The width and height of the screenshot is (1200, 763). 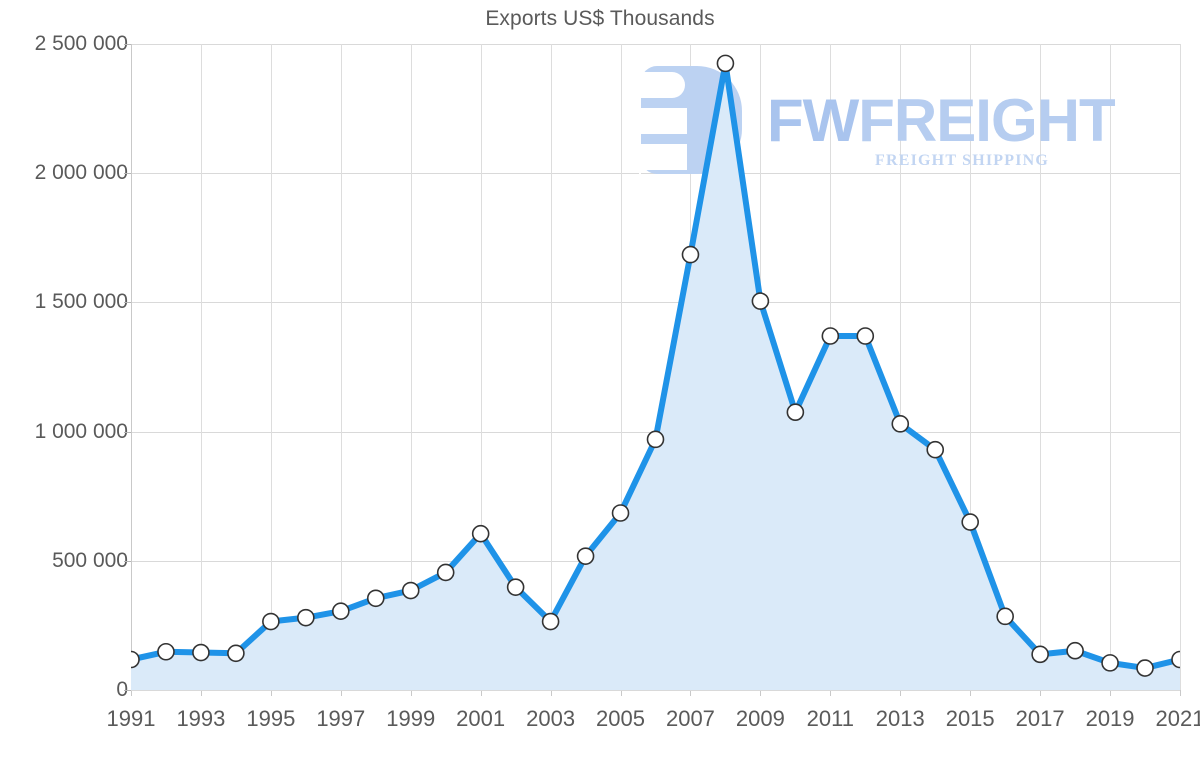 What do you see at coordinates (481, 718) in the screenshot?
I see `x-axis-tick-label: 2001` at bounding box center [481, 718].